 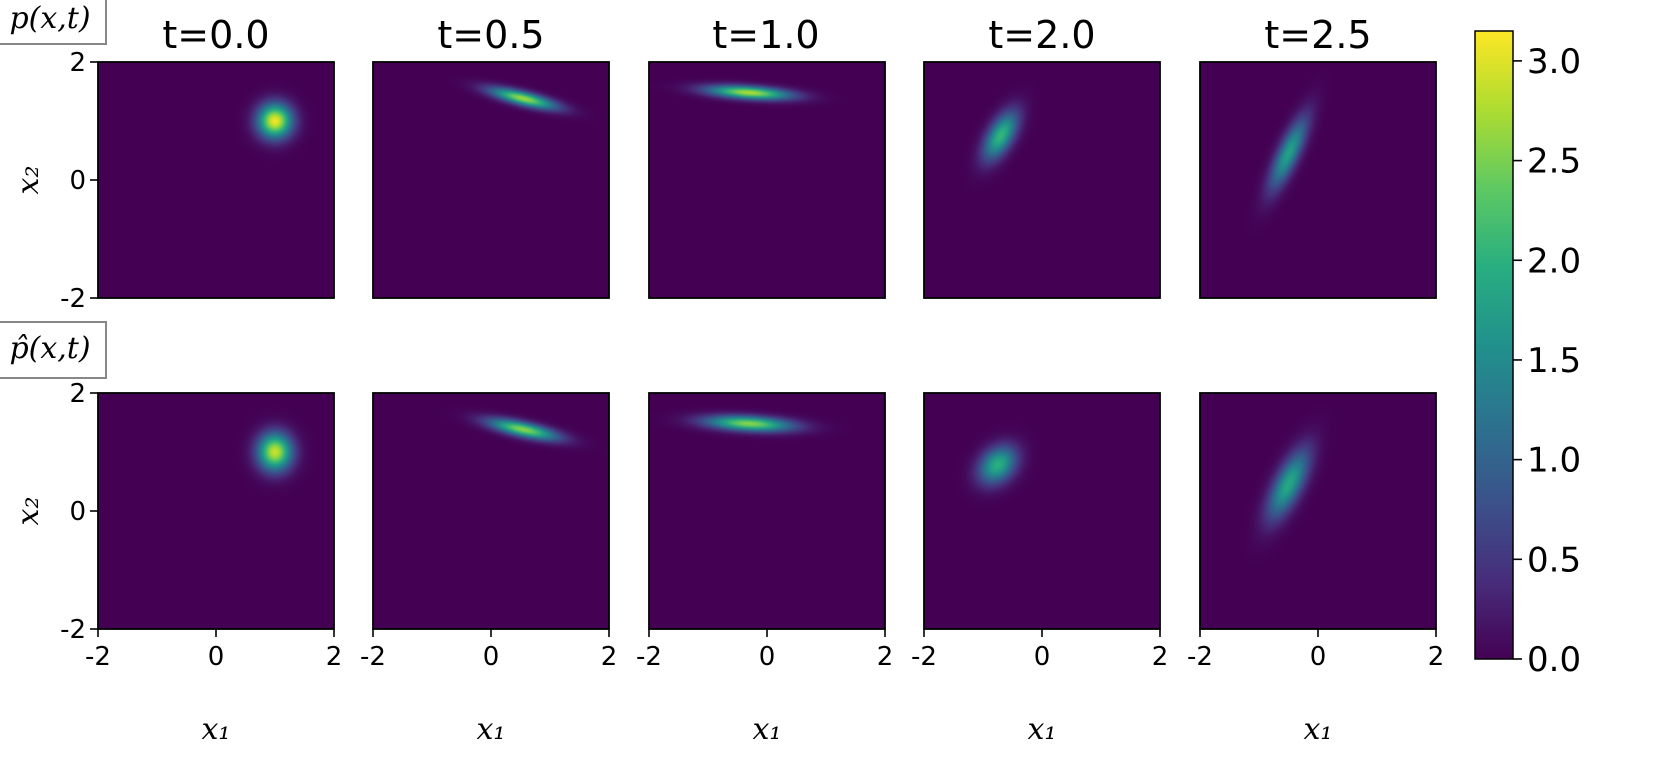 I want to click on colorbar-tick-label: 2.5, so click(x=1554, y=162).